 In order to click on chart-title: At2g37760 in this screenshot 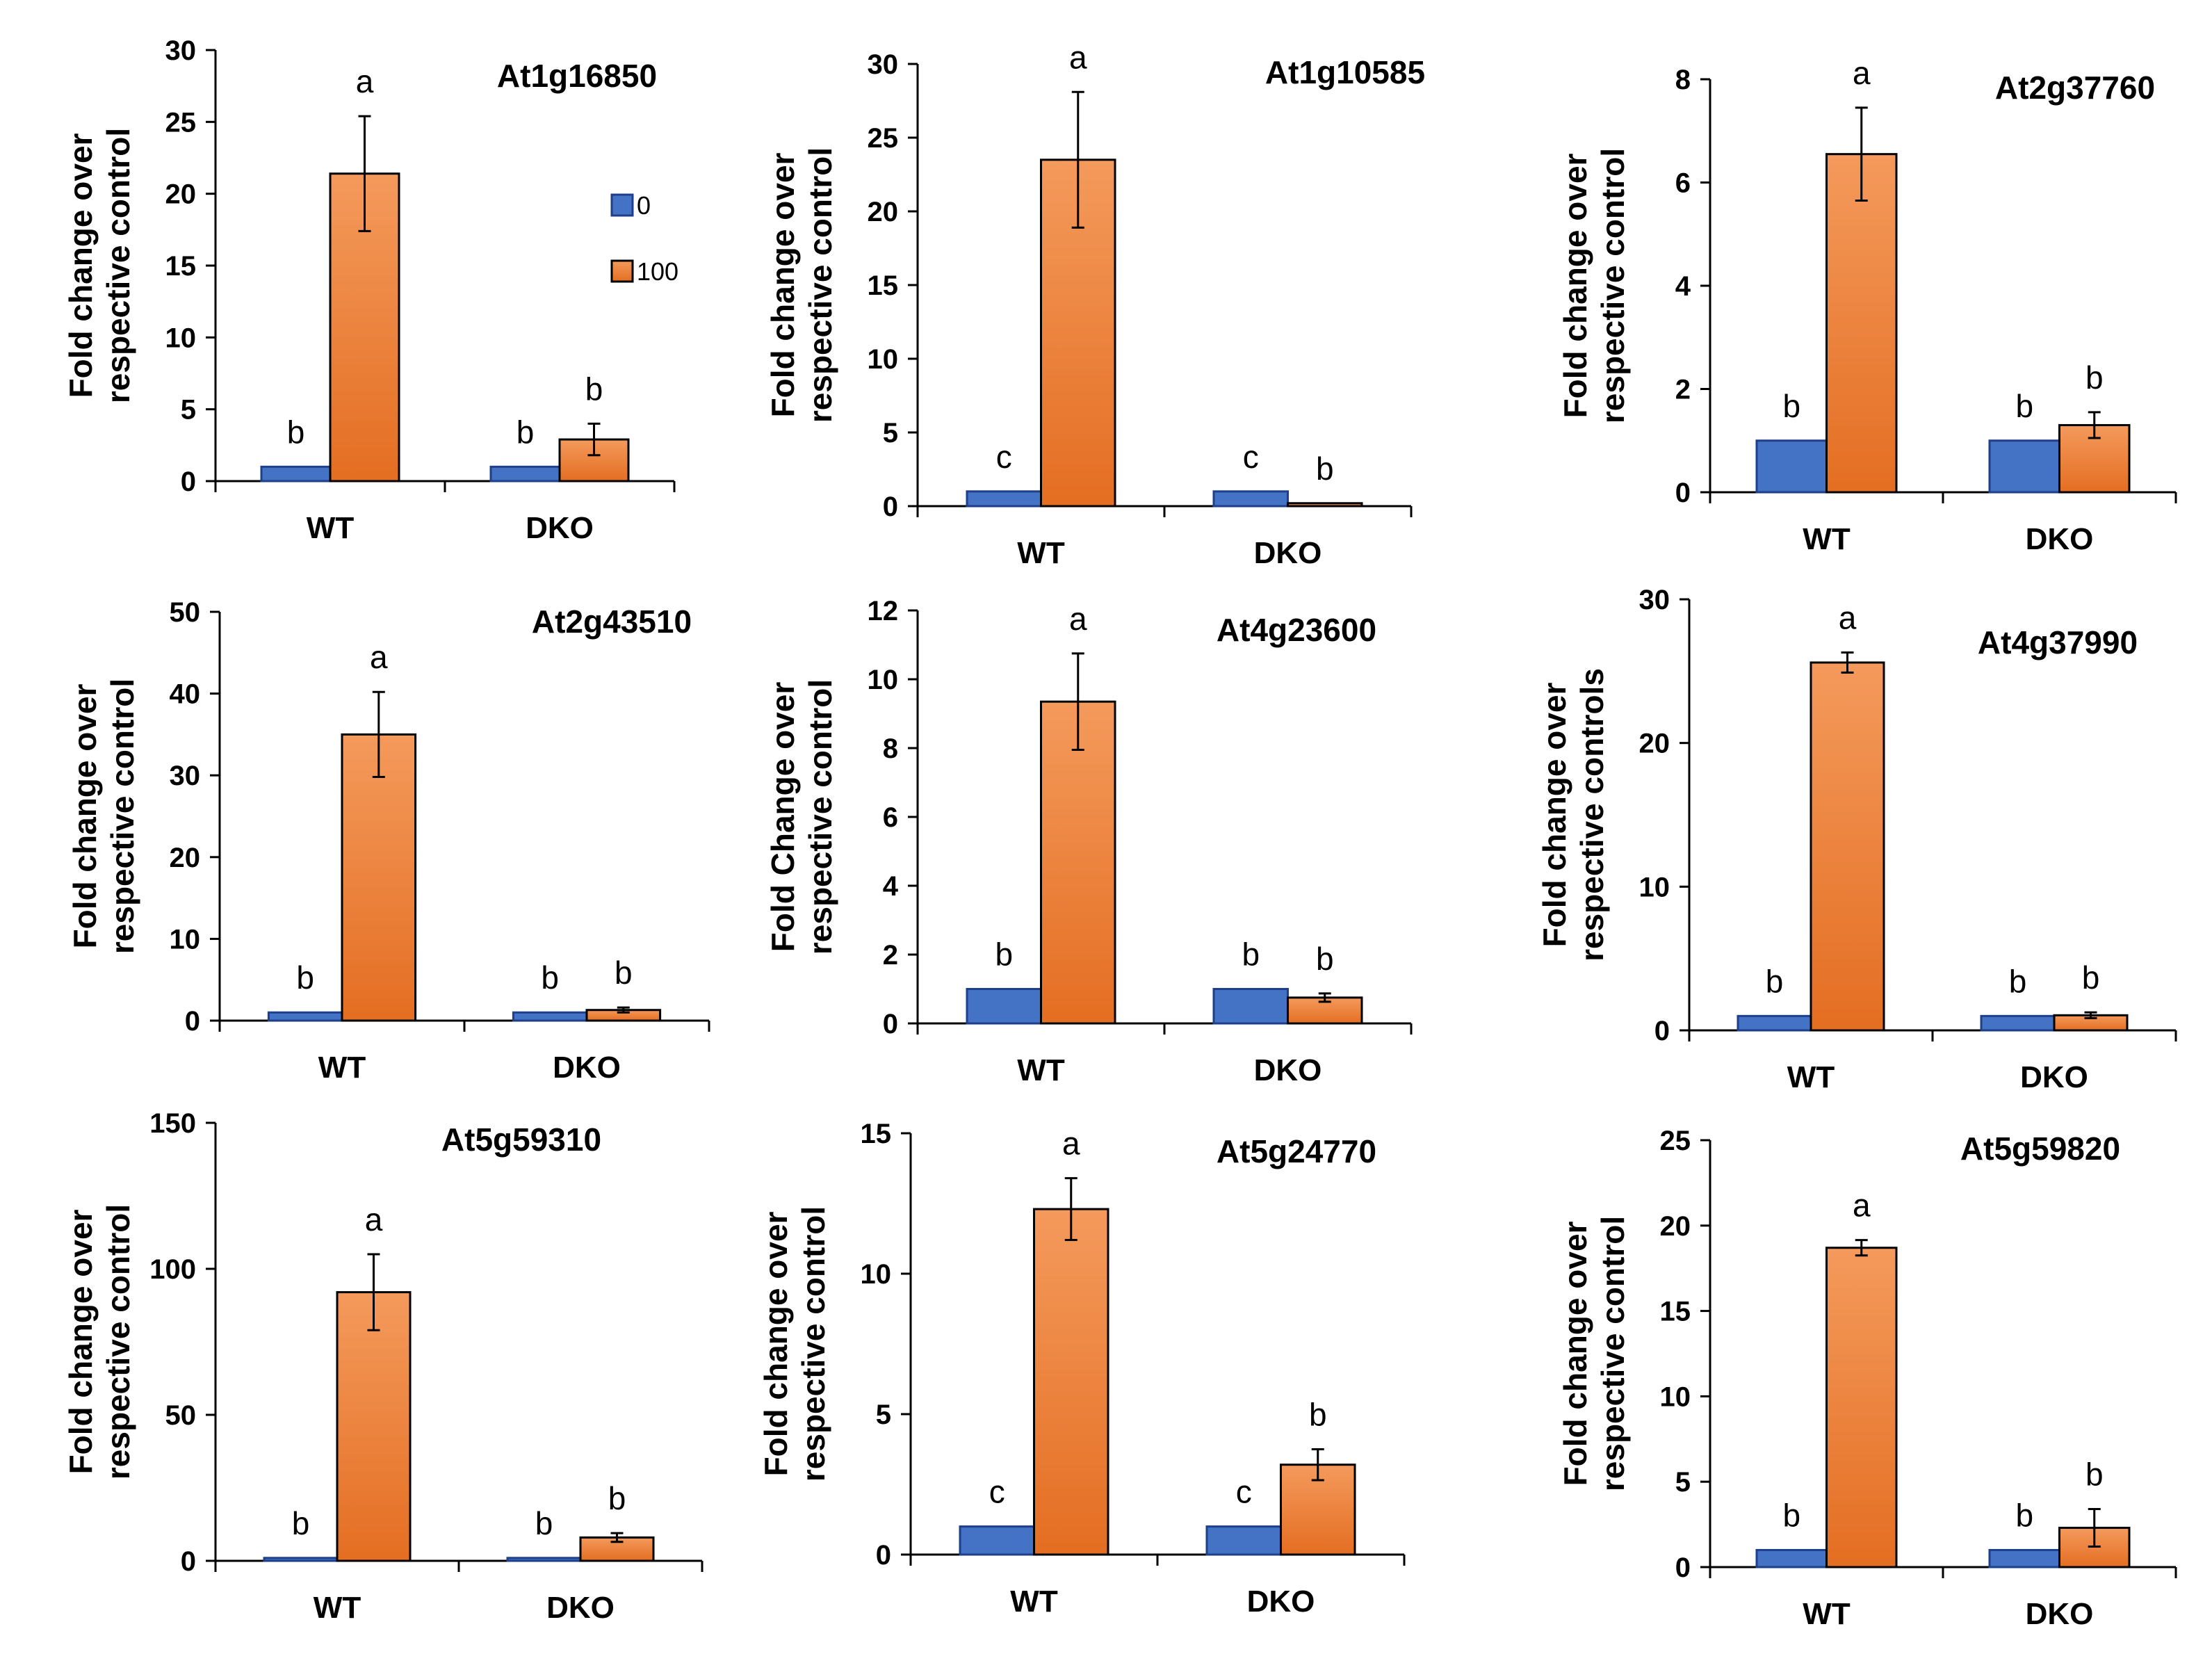, I will do `click(2075, 88)`.